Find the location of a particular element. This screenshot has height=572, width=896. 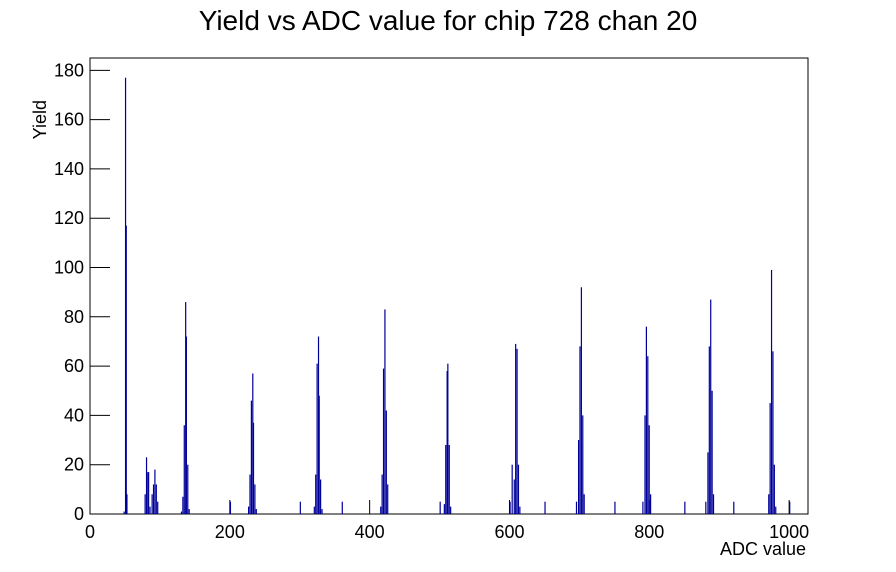

chart-title: Yield vs ADC value for chip 728 chan 20 is located at coordinates (448, 20).